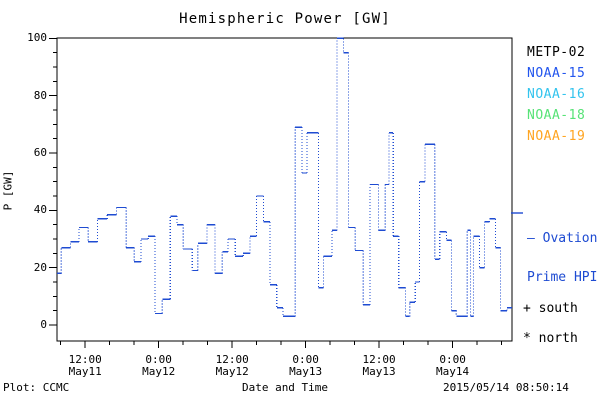 The image size is (600, 400). What do you see at coordinates (453, 371) in the screenshot?
I see `x-tick-date-May14: May14` at bounding box center [453, 371].